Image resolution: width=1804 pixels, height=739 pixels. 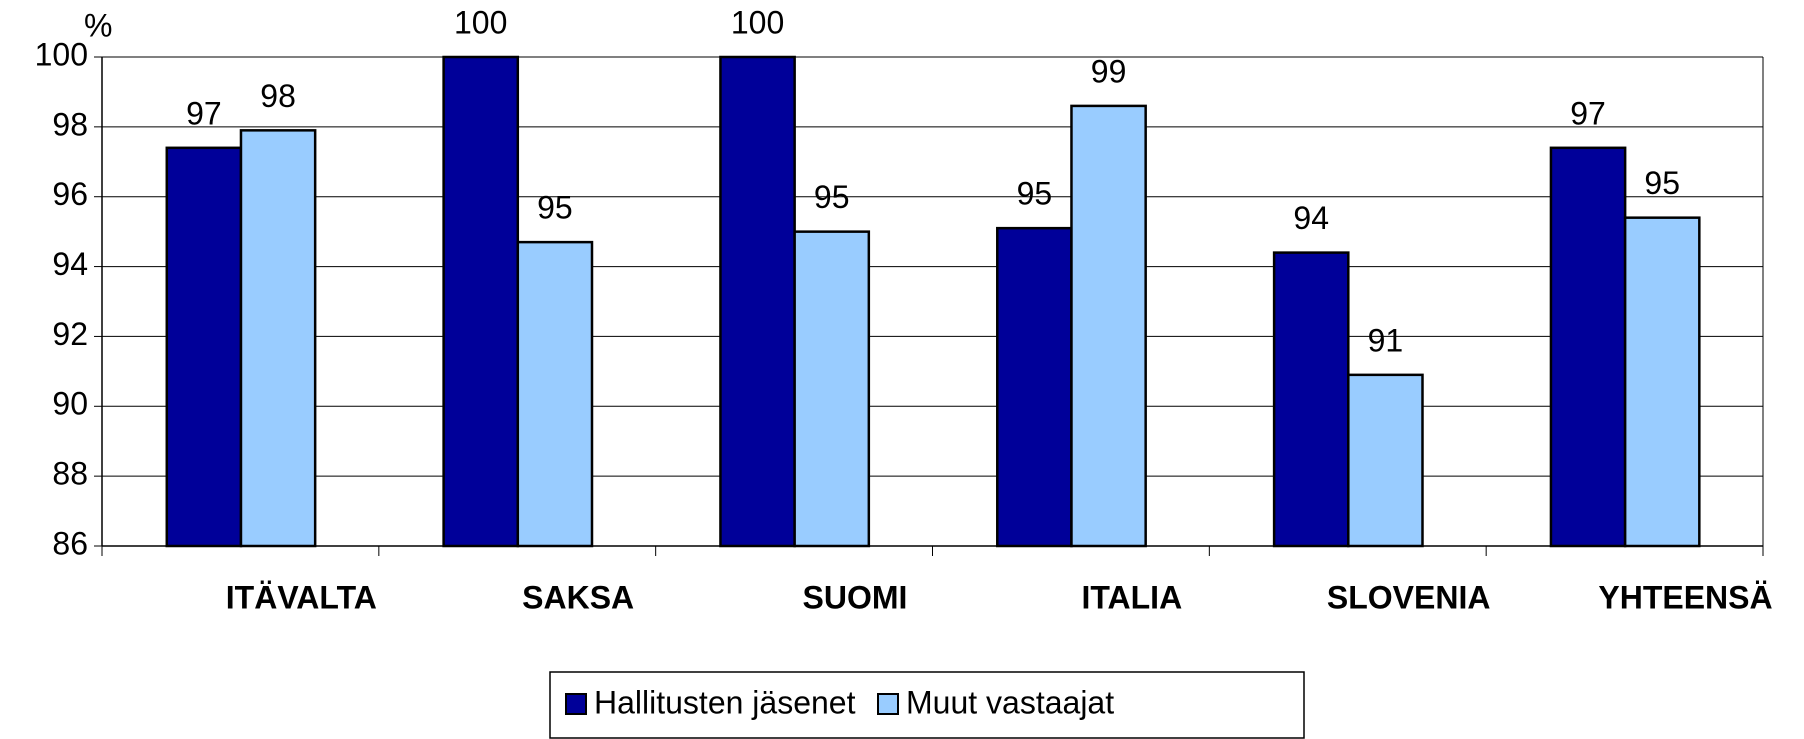 What do you see at coordinates (1386, 340) in the screenshot?
I see `value-label: 91` at bounding box center [1386, 340].